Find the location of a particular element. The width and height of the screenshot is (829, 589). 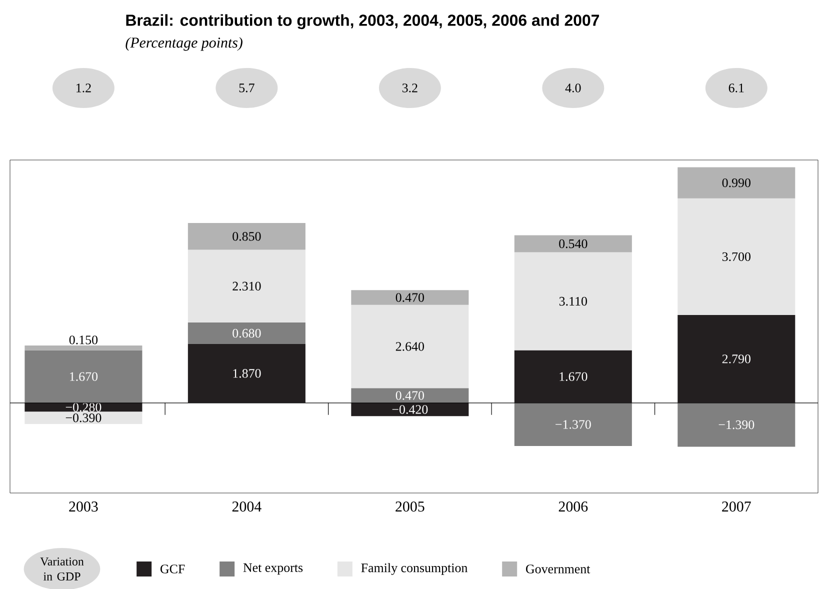

data-label: 0.990 is located at coordinates (736, 183).